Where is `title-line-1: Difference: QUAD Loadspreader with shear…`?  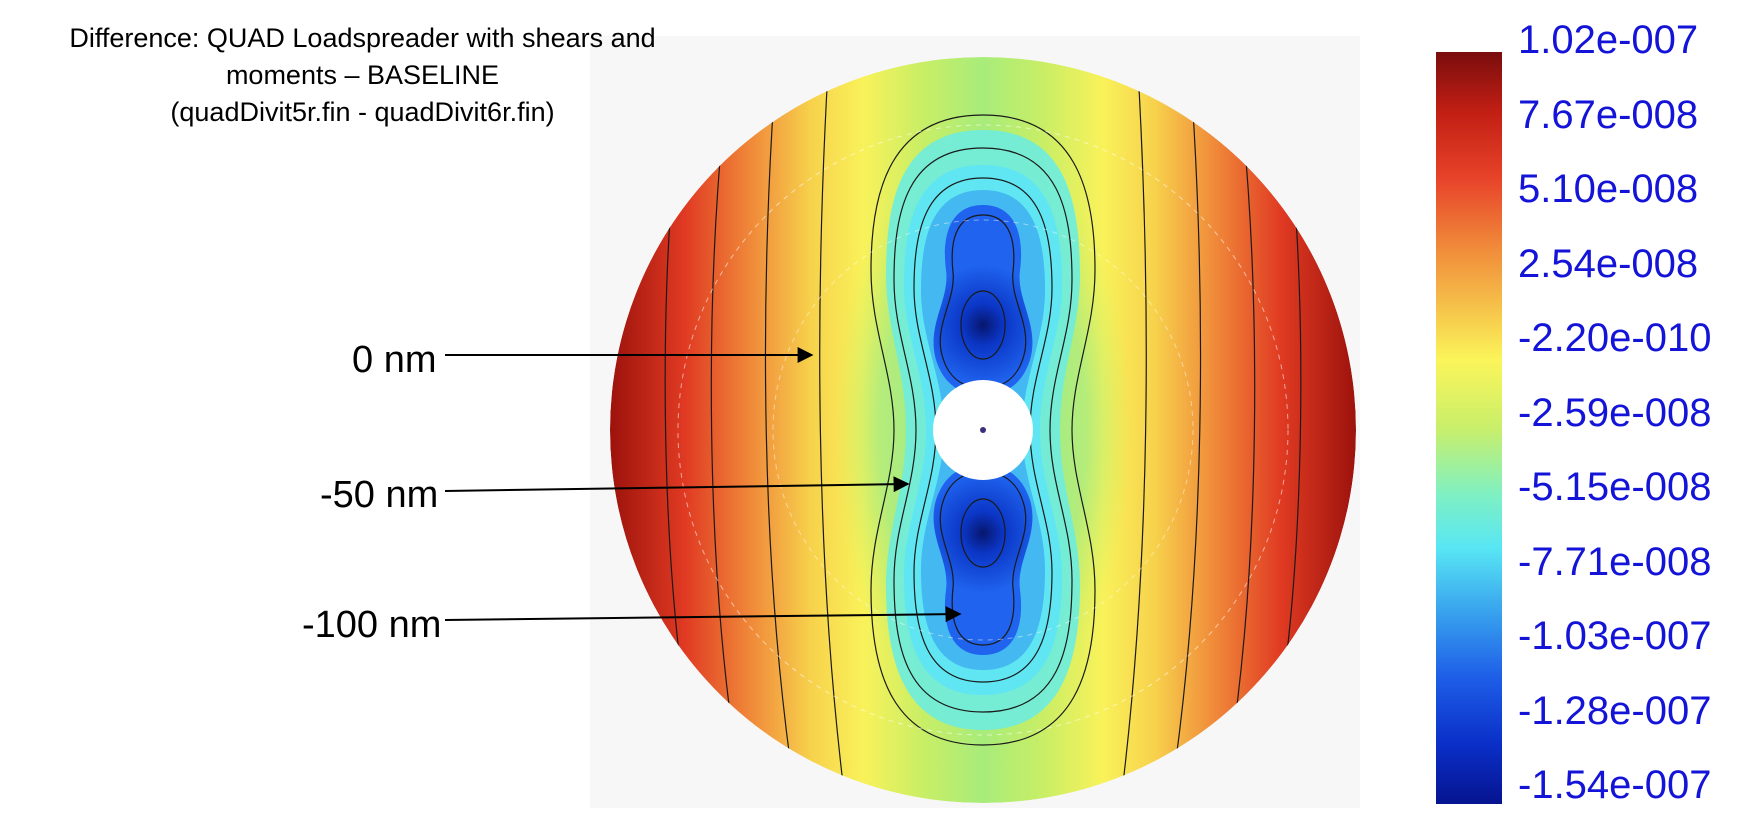 title-line-1: Difference: QUAD Loadspreader with shear… is located at coordinates (362, 38).